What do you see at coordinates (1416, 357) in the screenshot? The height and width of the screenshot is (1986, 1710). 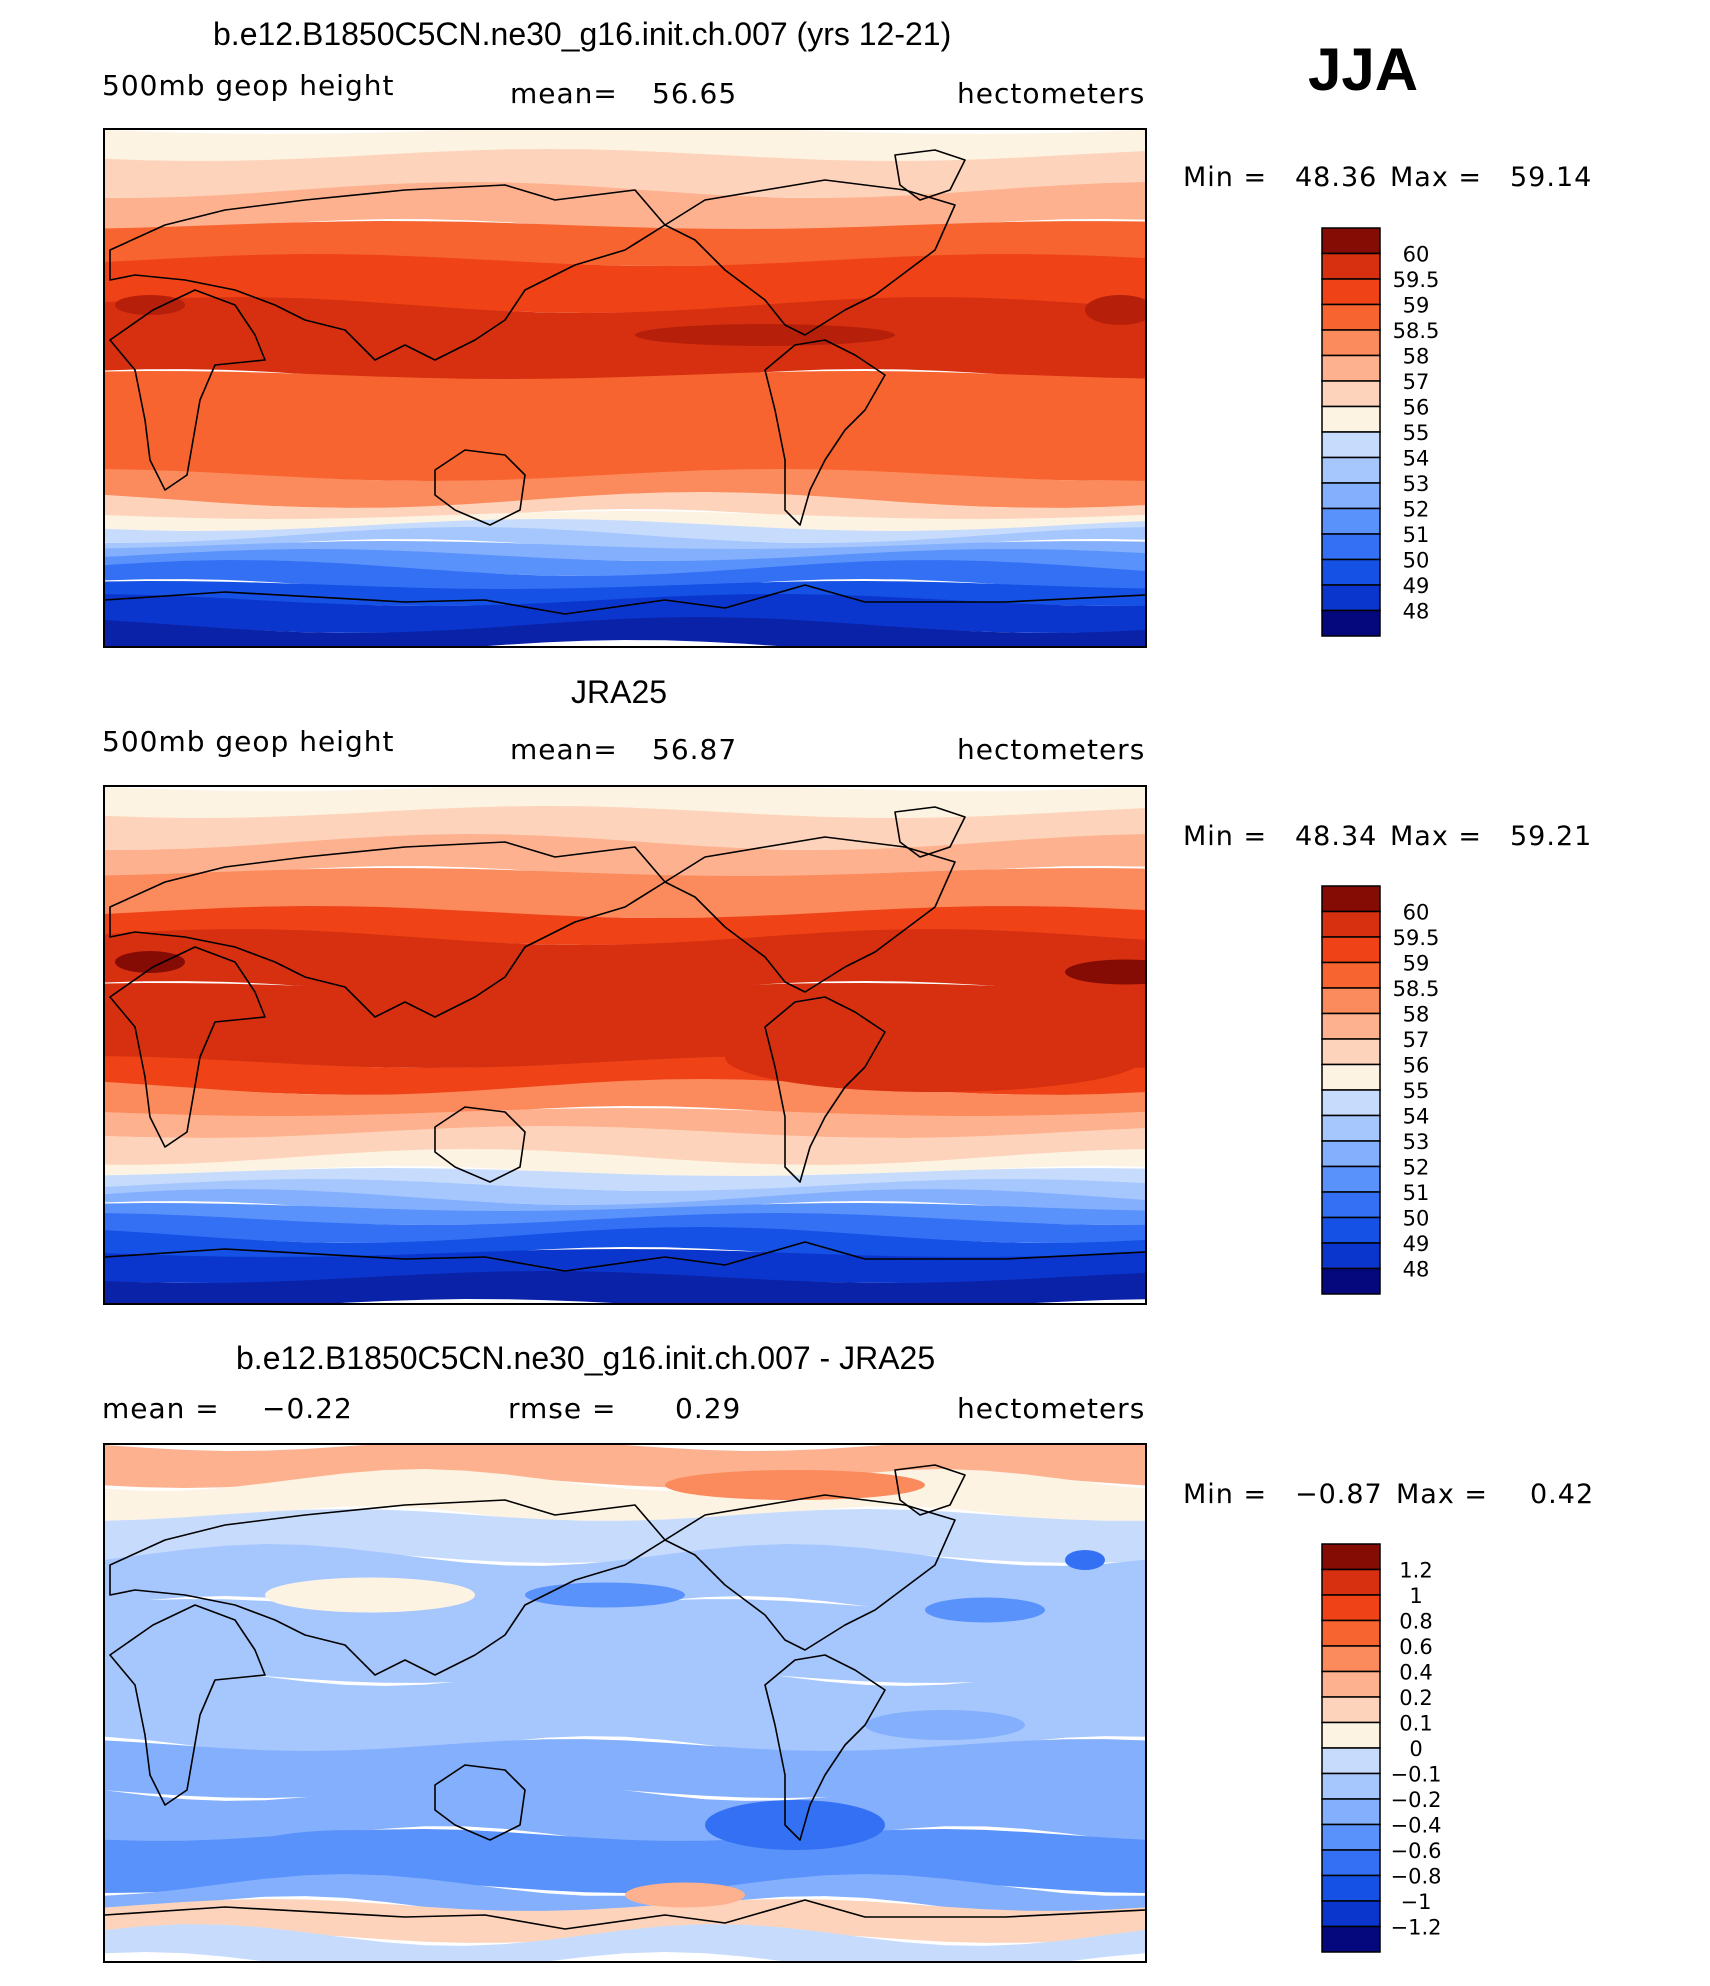 I see `colorbar-label: 58` at bounding box center [1416, 357].